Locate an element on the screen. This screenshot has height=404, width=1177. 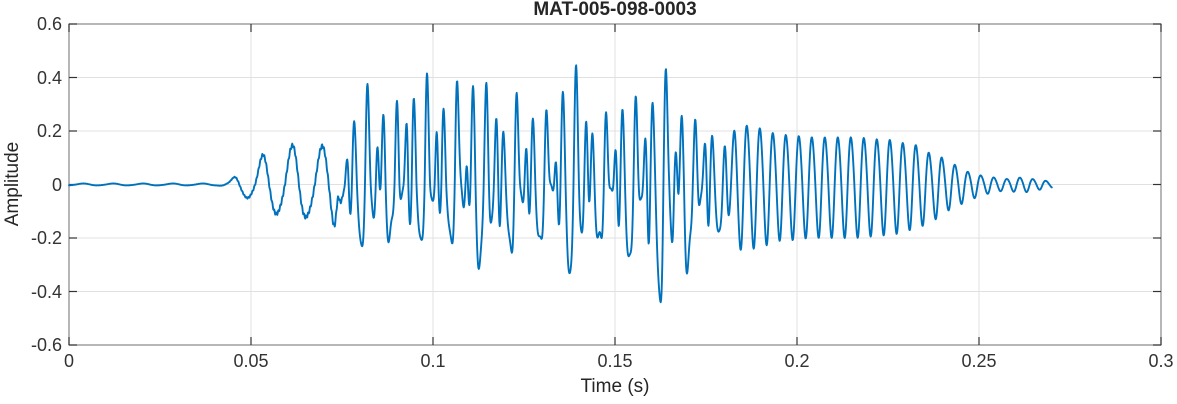
y-tick-label-0.6: 0.6 is located at coordinates (49, 24).